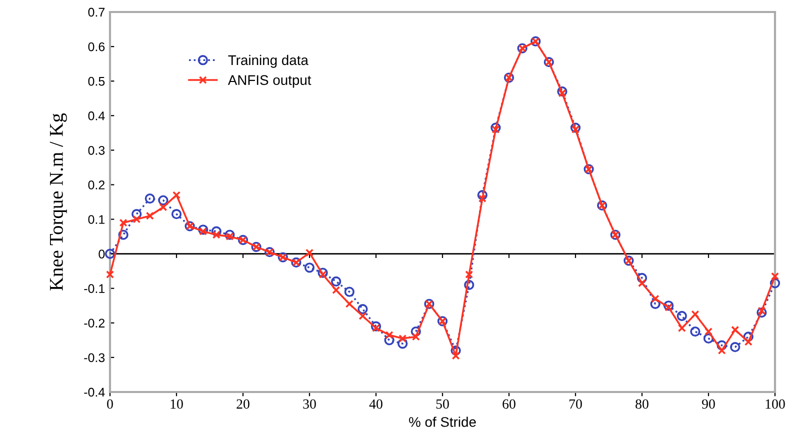  What do you see at coordinates (375, 404) in the screenshot?
I see `x-tick-label: 40` at bounding box center [375, 404].